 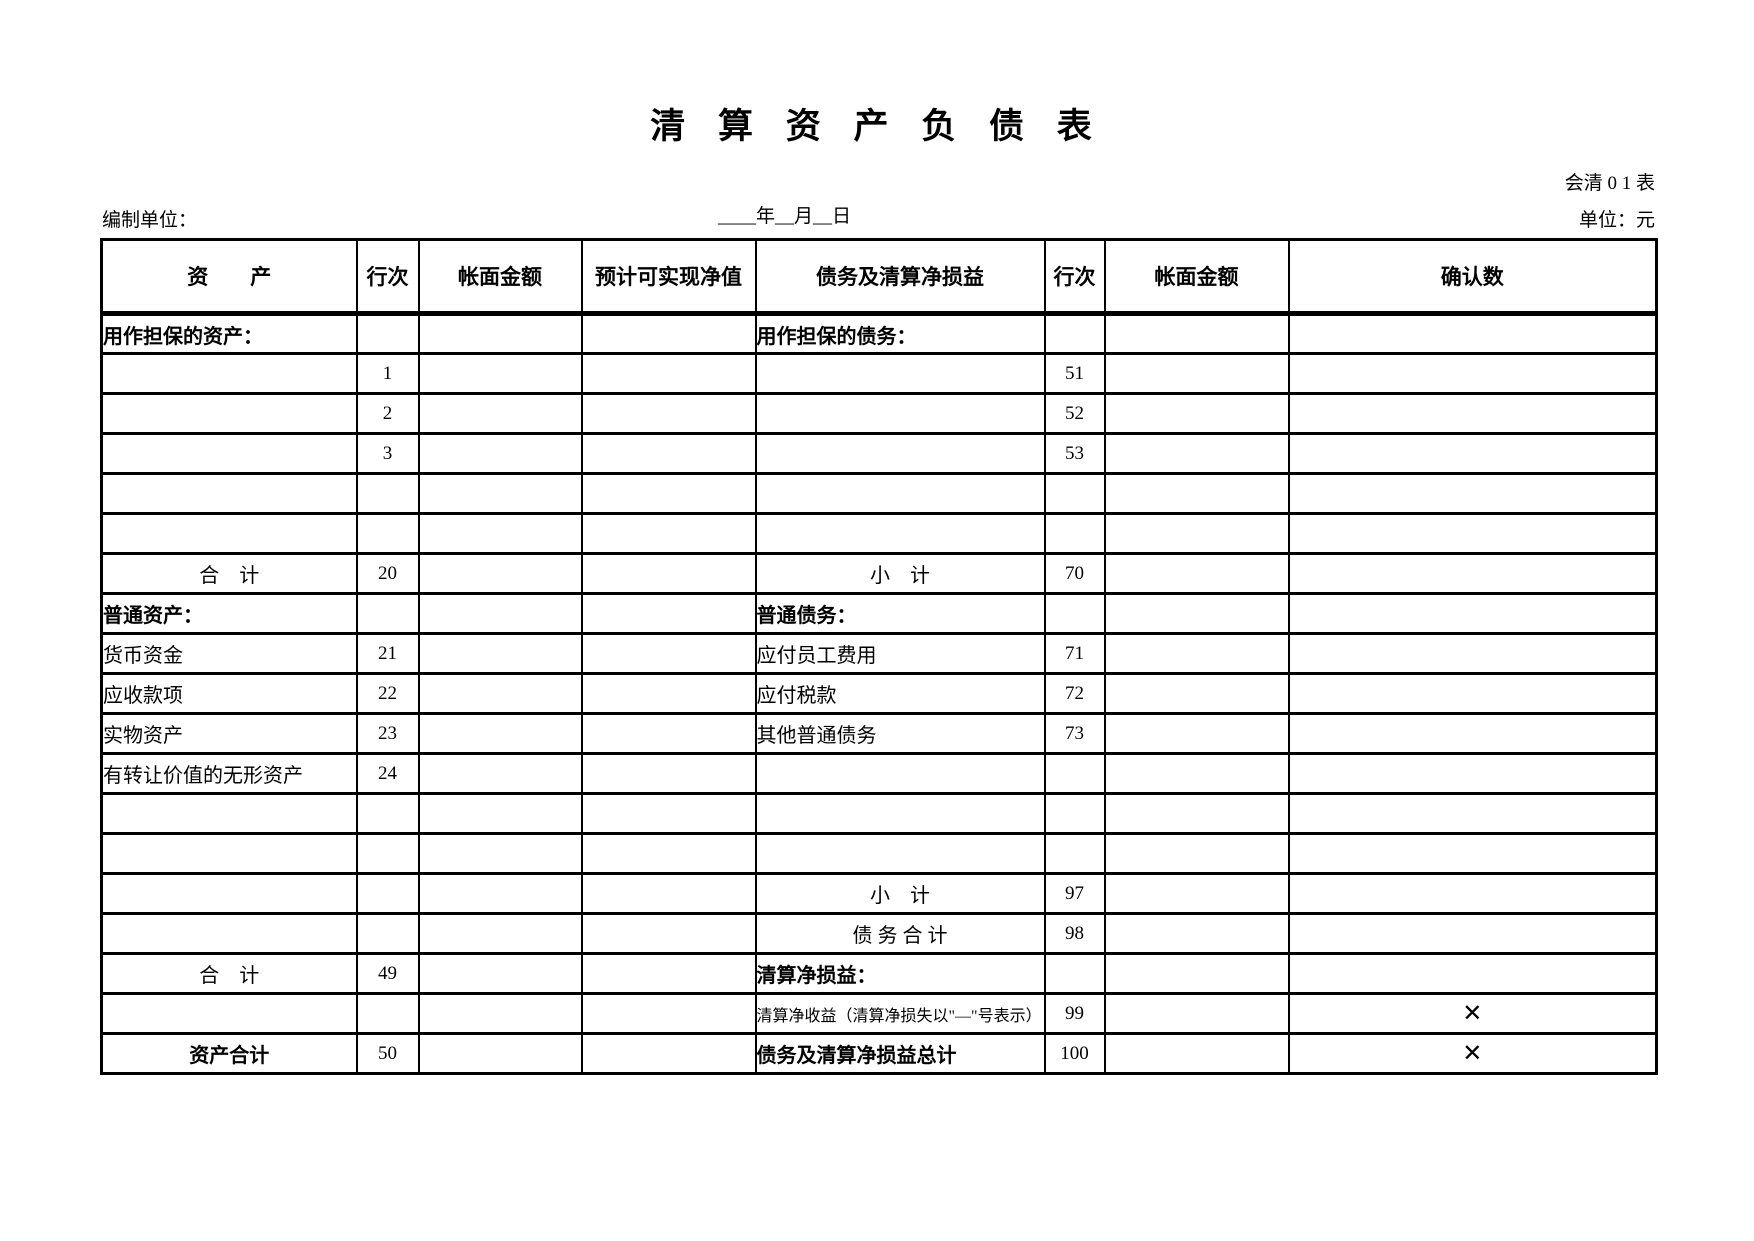 What do you see at coordinates (229, 973) in the screenshot?
I see `ordinary-assets-total-label: 合 计` at bounding box center [229, 973].